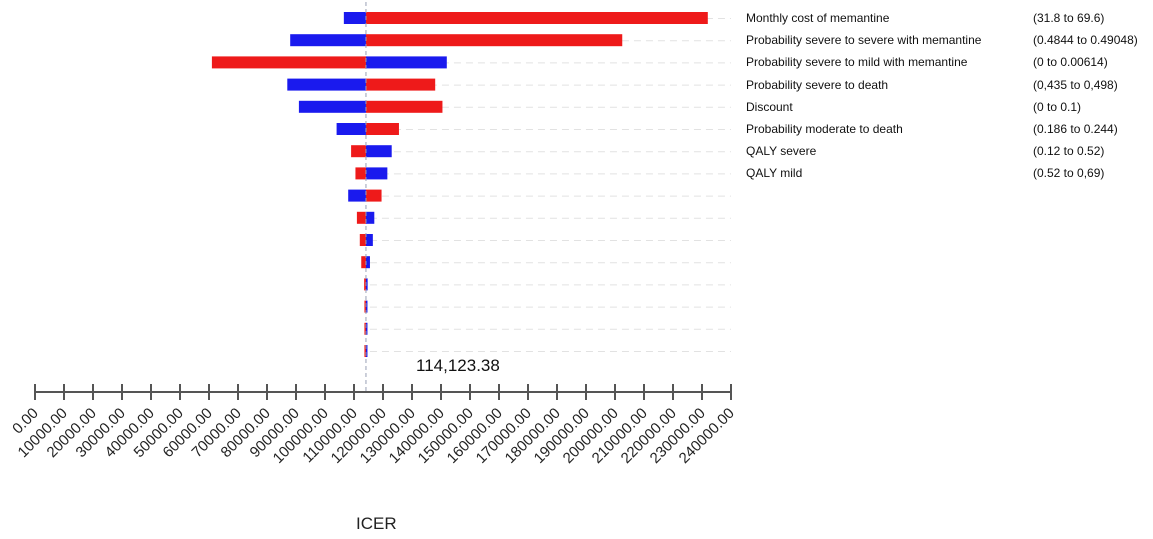 The width and height of the screenshot is (1153, 539). Describe the element at coordinates (824, 129) in the screenshot. I see `parameter-label: Probability moderate to death` at that location.